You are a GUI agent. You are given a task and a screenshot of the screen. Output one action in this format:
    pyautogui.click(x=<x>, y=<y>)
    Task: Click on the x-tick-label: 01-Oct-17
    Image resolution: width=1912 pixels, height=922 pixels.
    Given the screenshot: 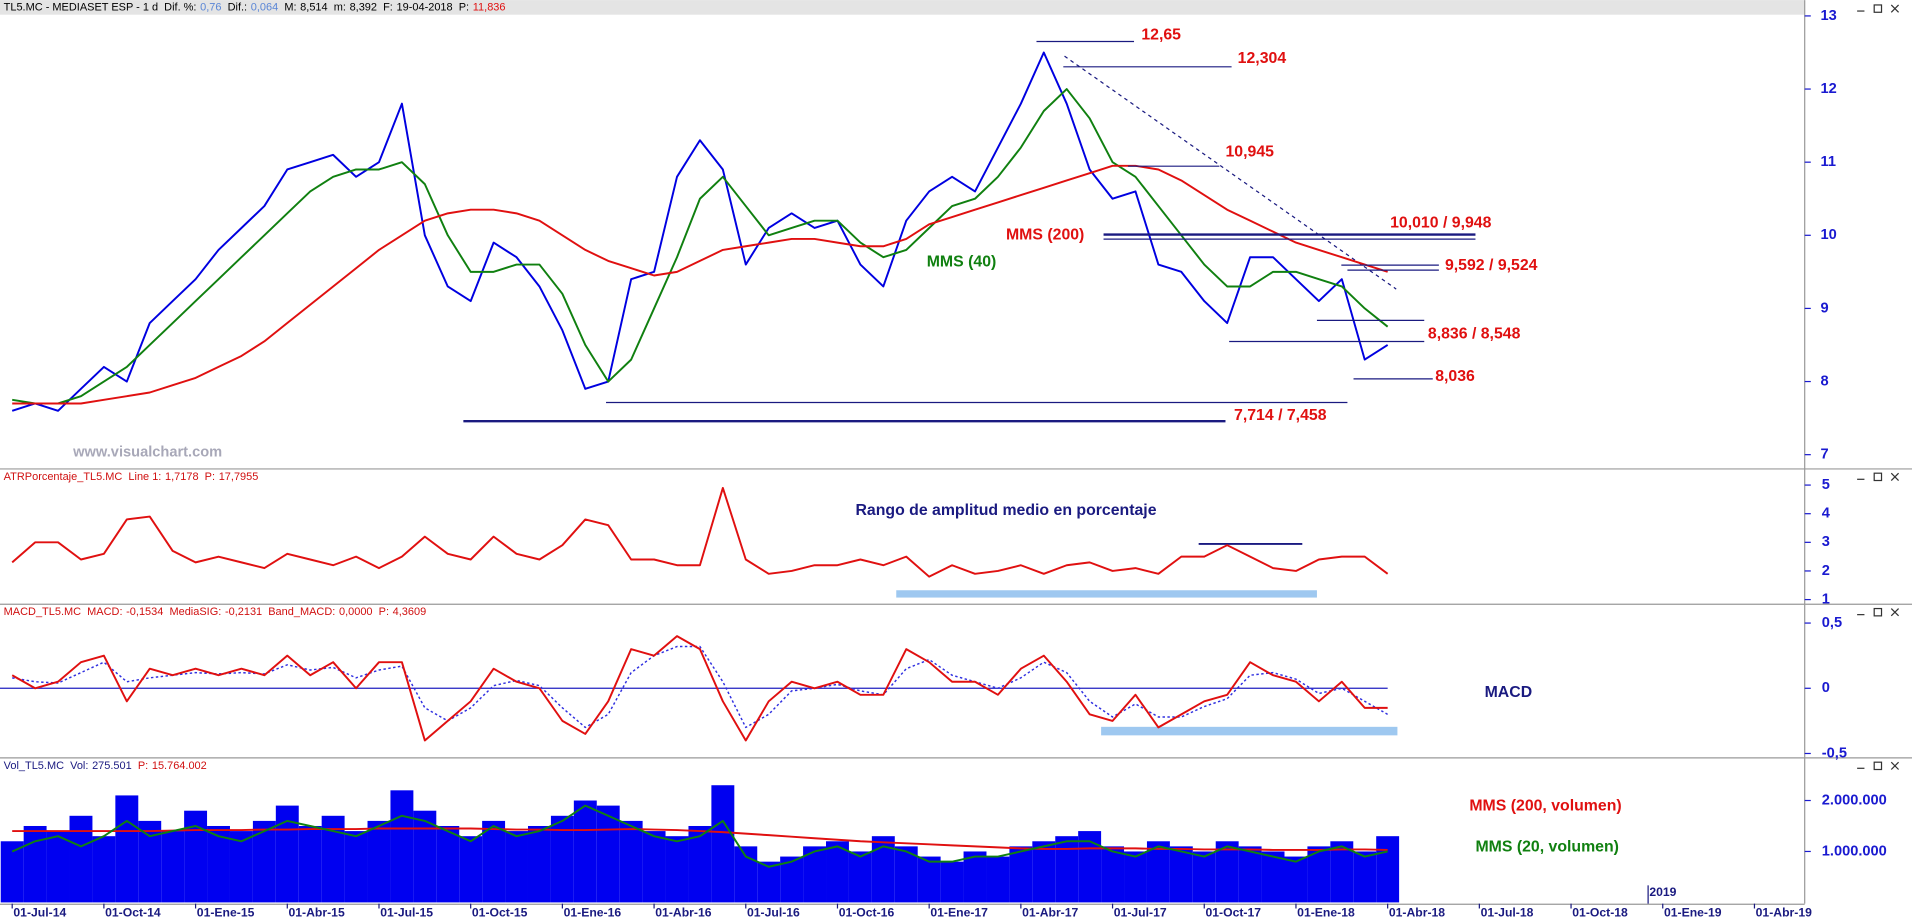 What is the action you would take?
    pyautogui.click(x=1233, y=913)
    